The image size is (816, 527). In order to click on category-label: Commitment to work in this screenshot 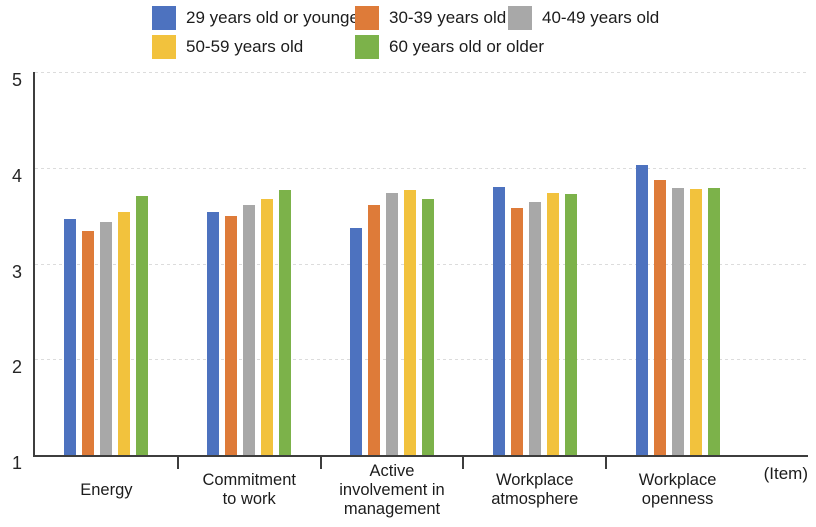, I will do `click(249, 490)`.